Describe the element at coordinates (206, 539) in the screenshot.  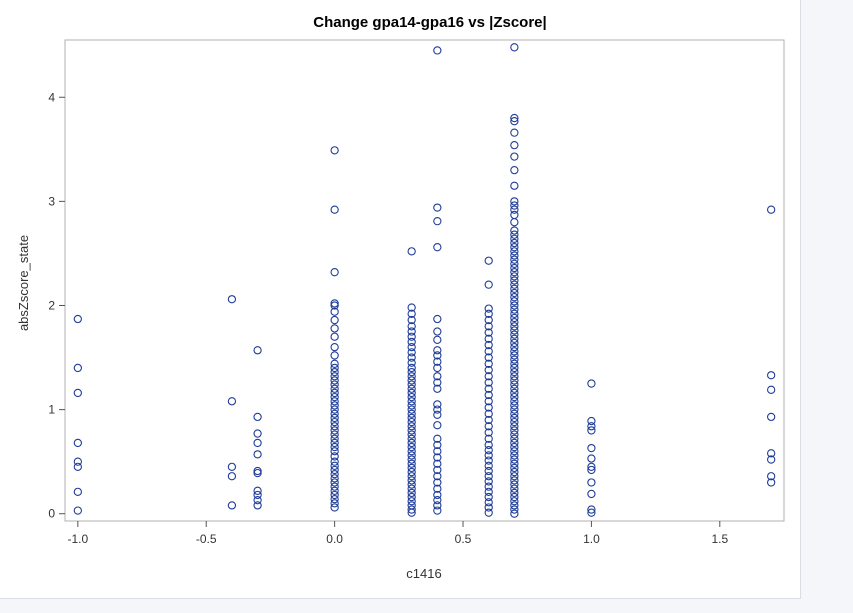
I see `x-tick-label: -0.5` at that location.